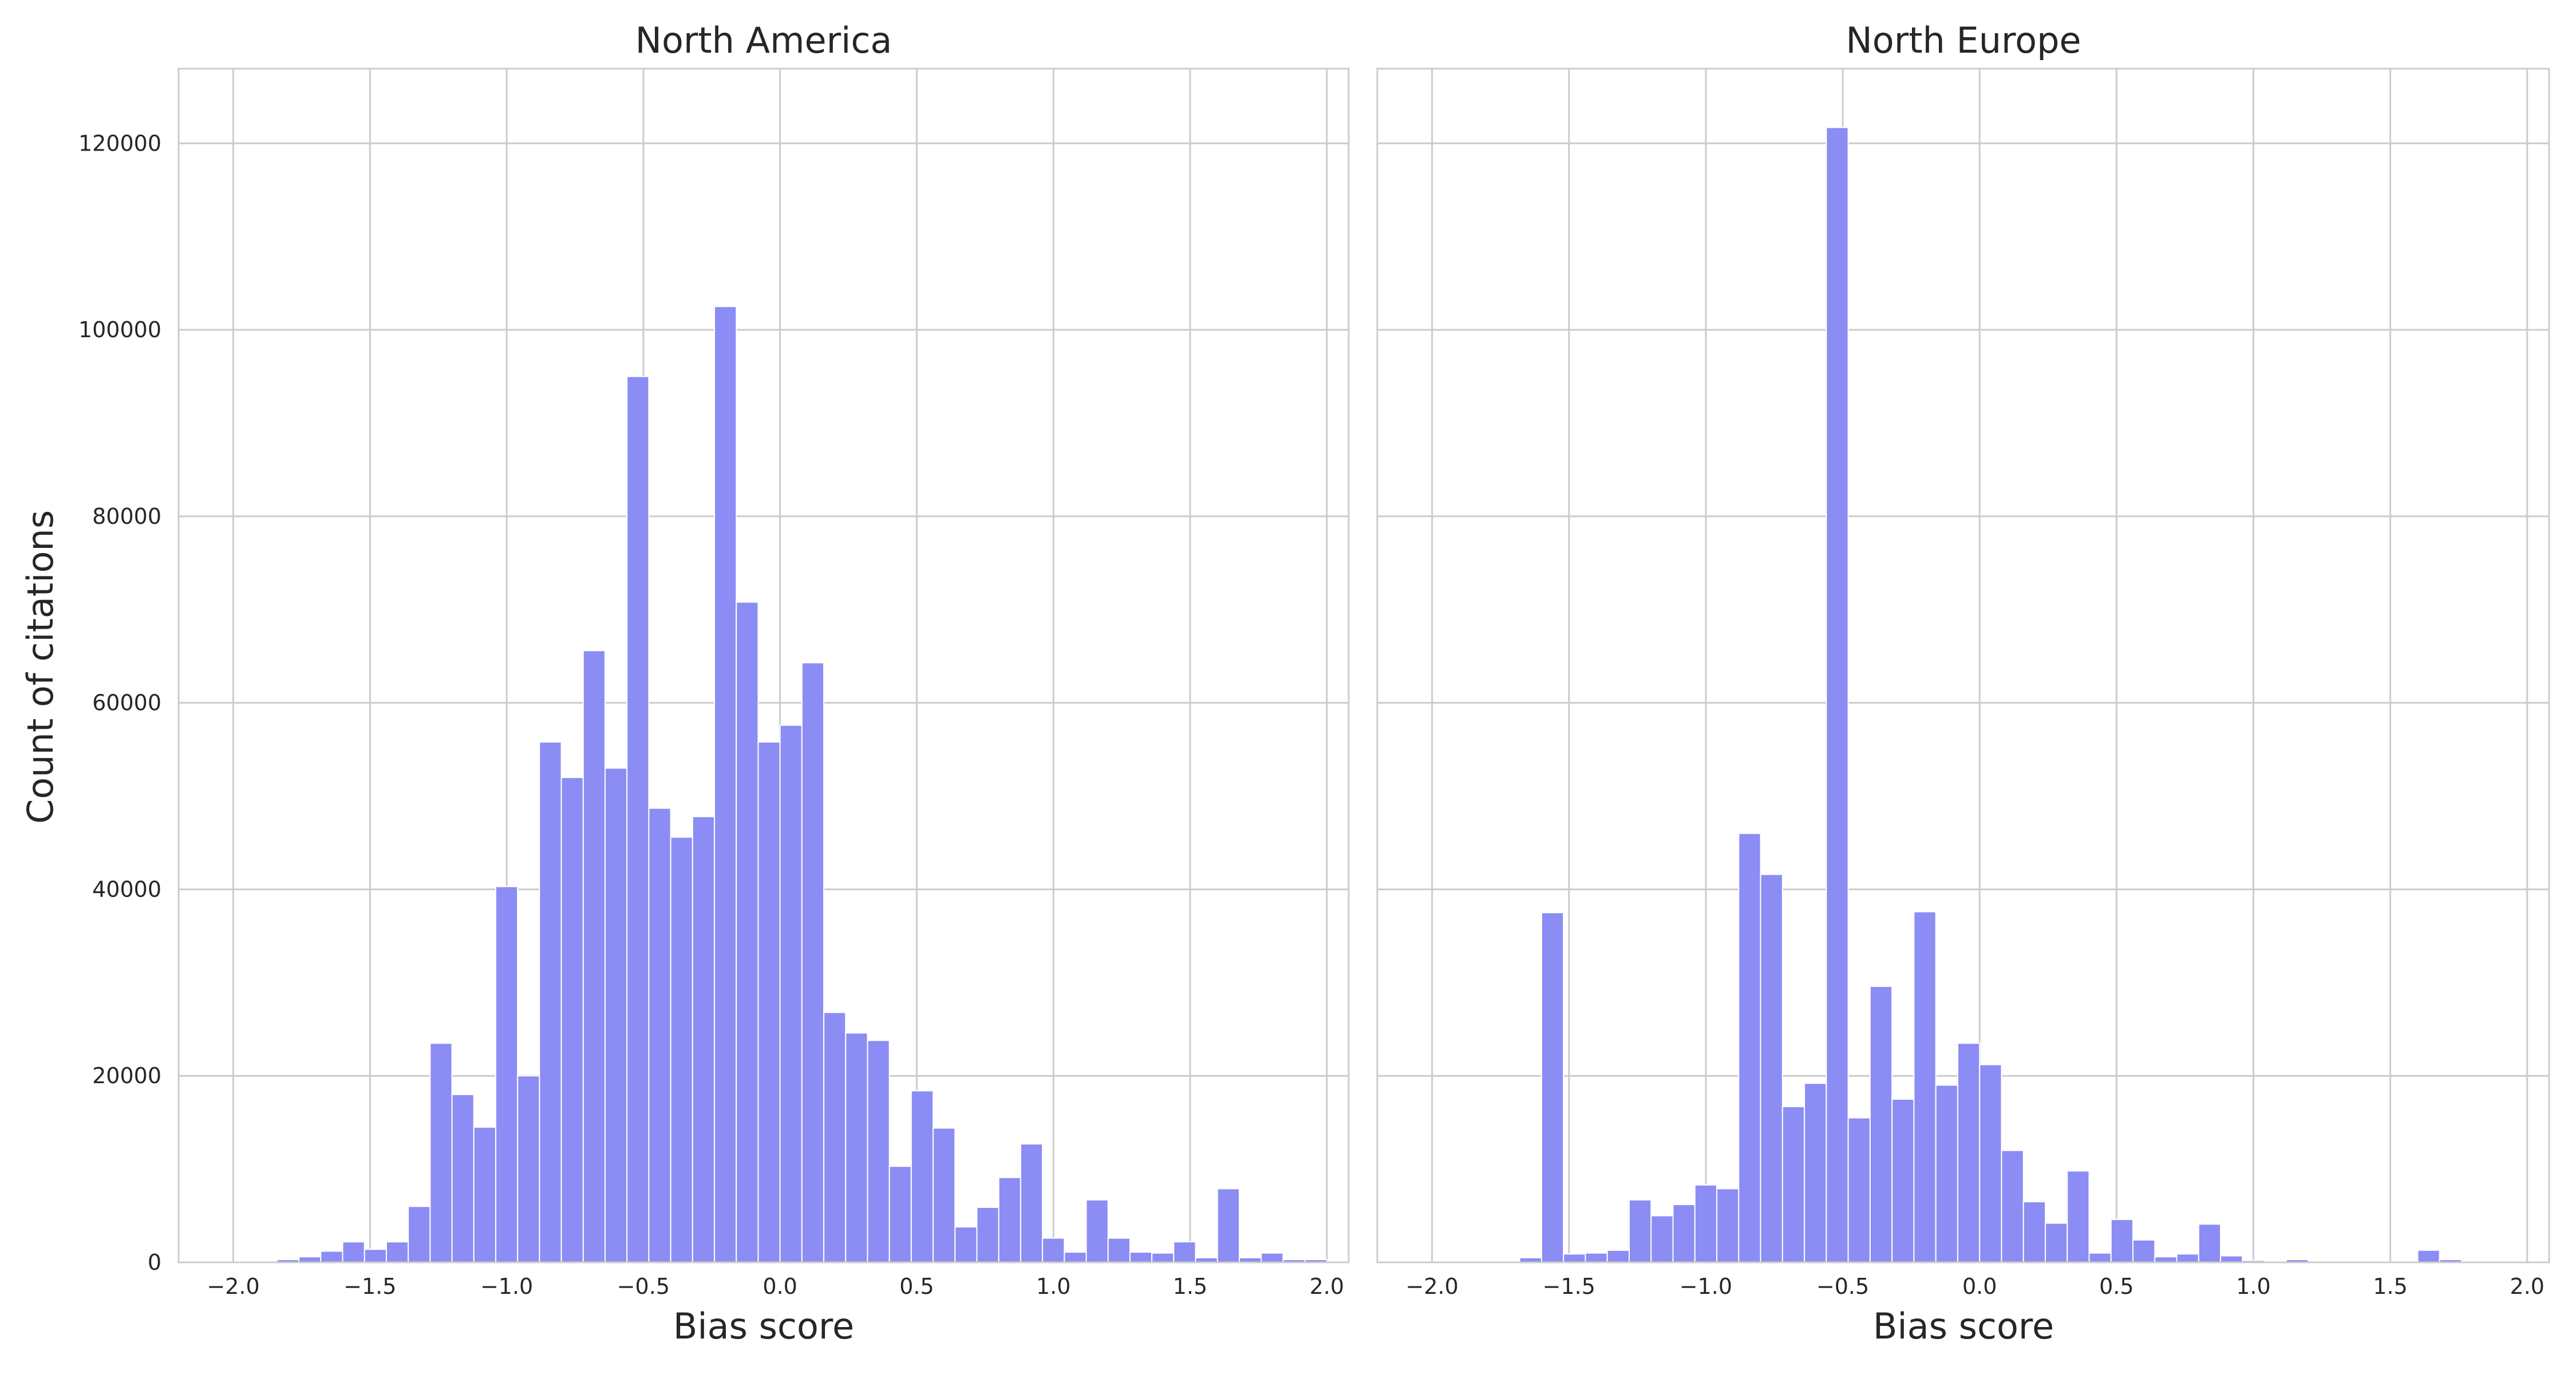 The height and width of the screenshot is (1374, 2576). What do you see at coordinates (1963, 40) in the screenshot?
I see `panel-title: North Europe` at bounding box center [1963, 40].